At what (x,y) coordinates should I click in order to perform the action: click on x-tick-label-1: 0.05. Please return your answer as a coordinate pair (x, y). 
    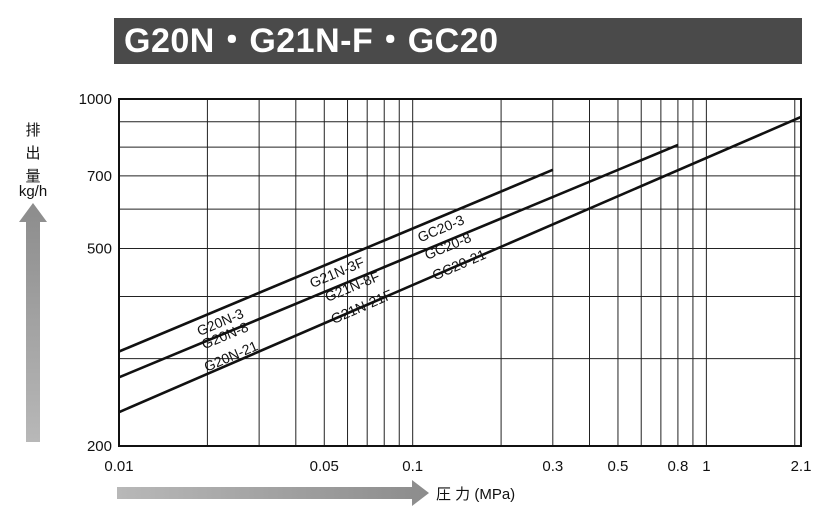
    Looking at the image, I should click on (324, 466).